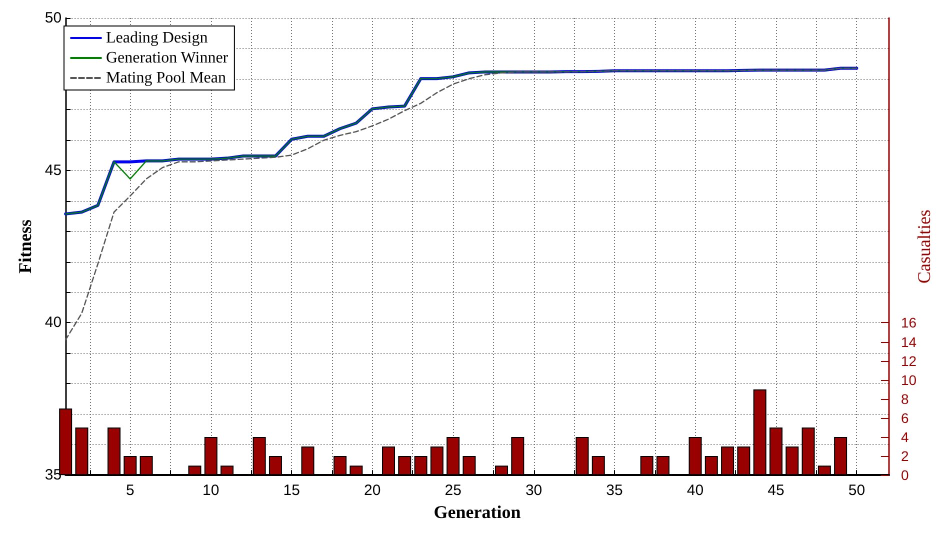  What do you see at coordinates (905, 475) in the screenshot?
I see `y2-tick-label: 0` at bounding box center [905, 475].